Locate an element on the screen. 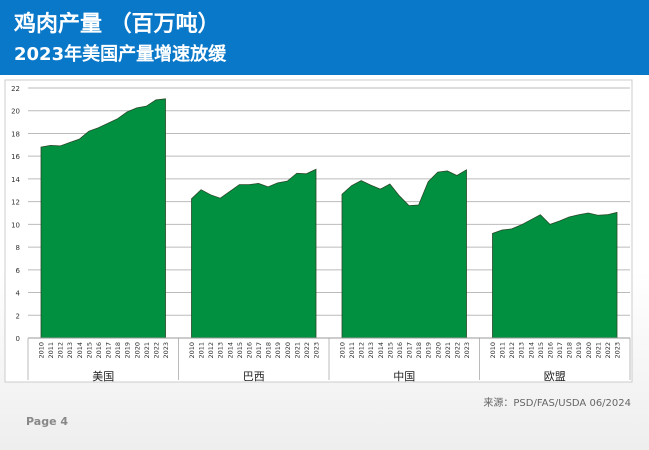 The image size is (649, 450). category-label: 中国 is located at coordinates (404, 376).